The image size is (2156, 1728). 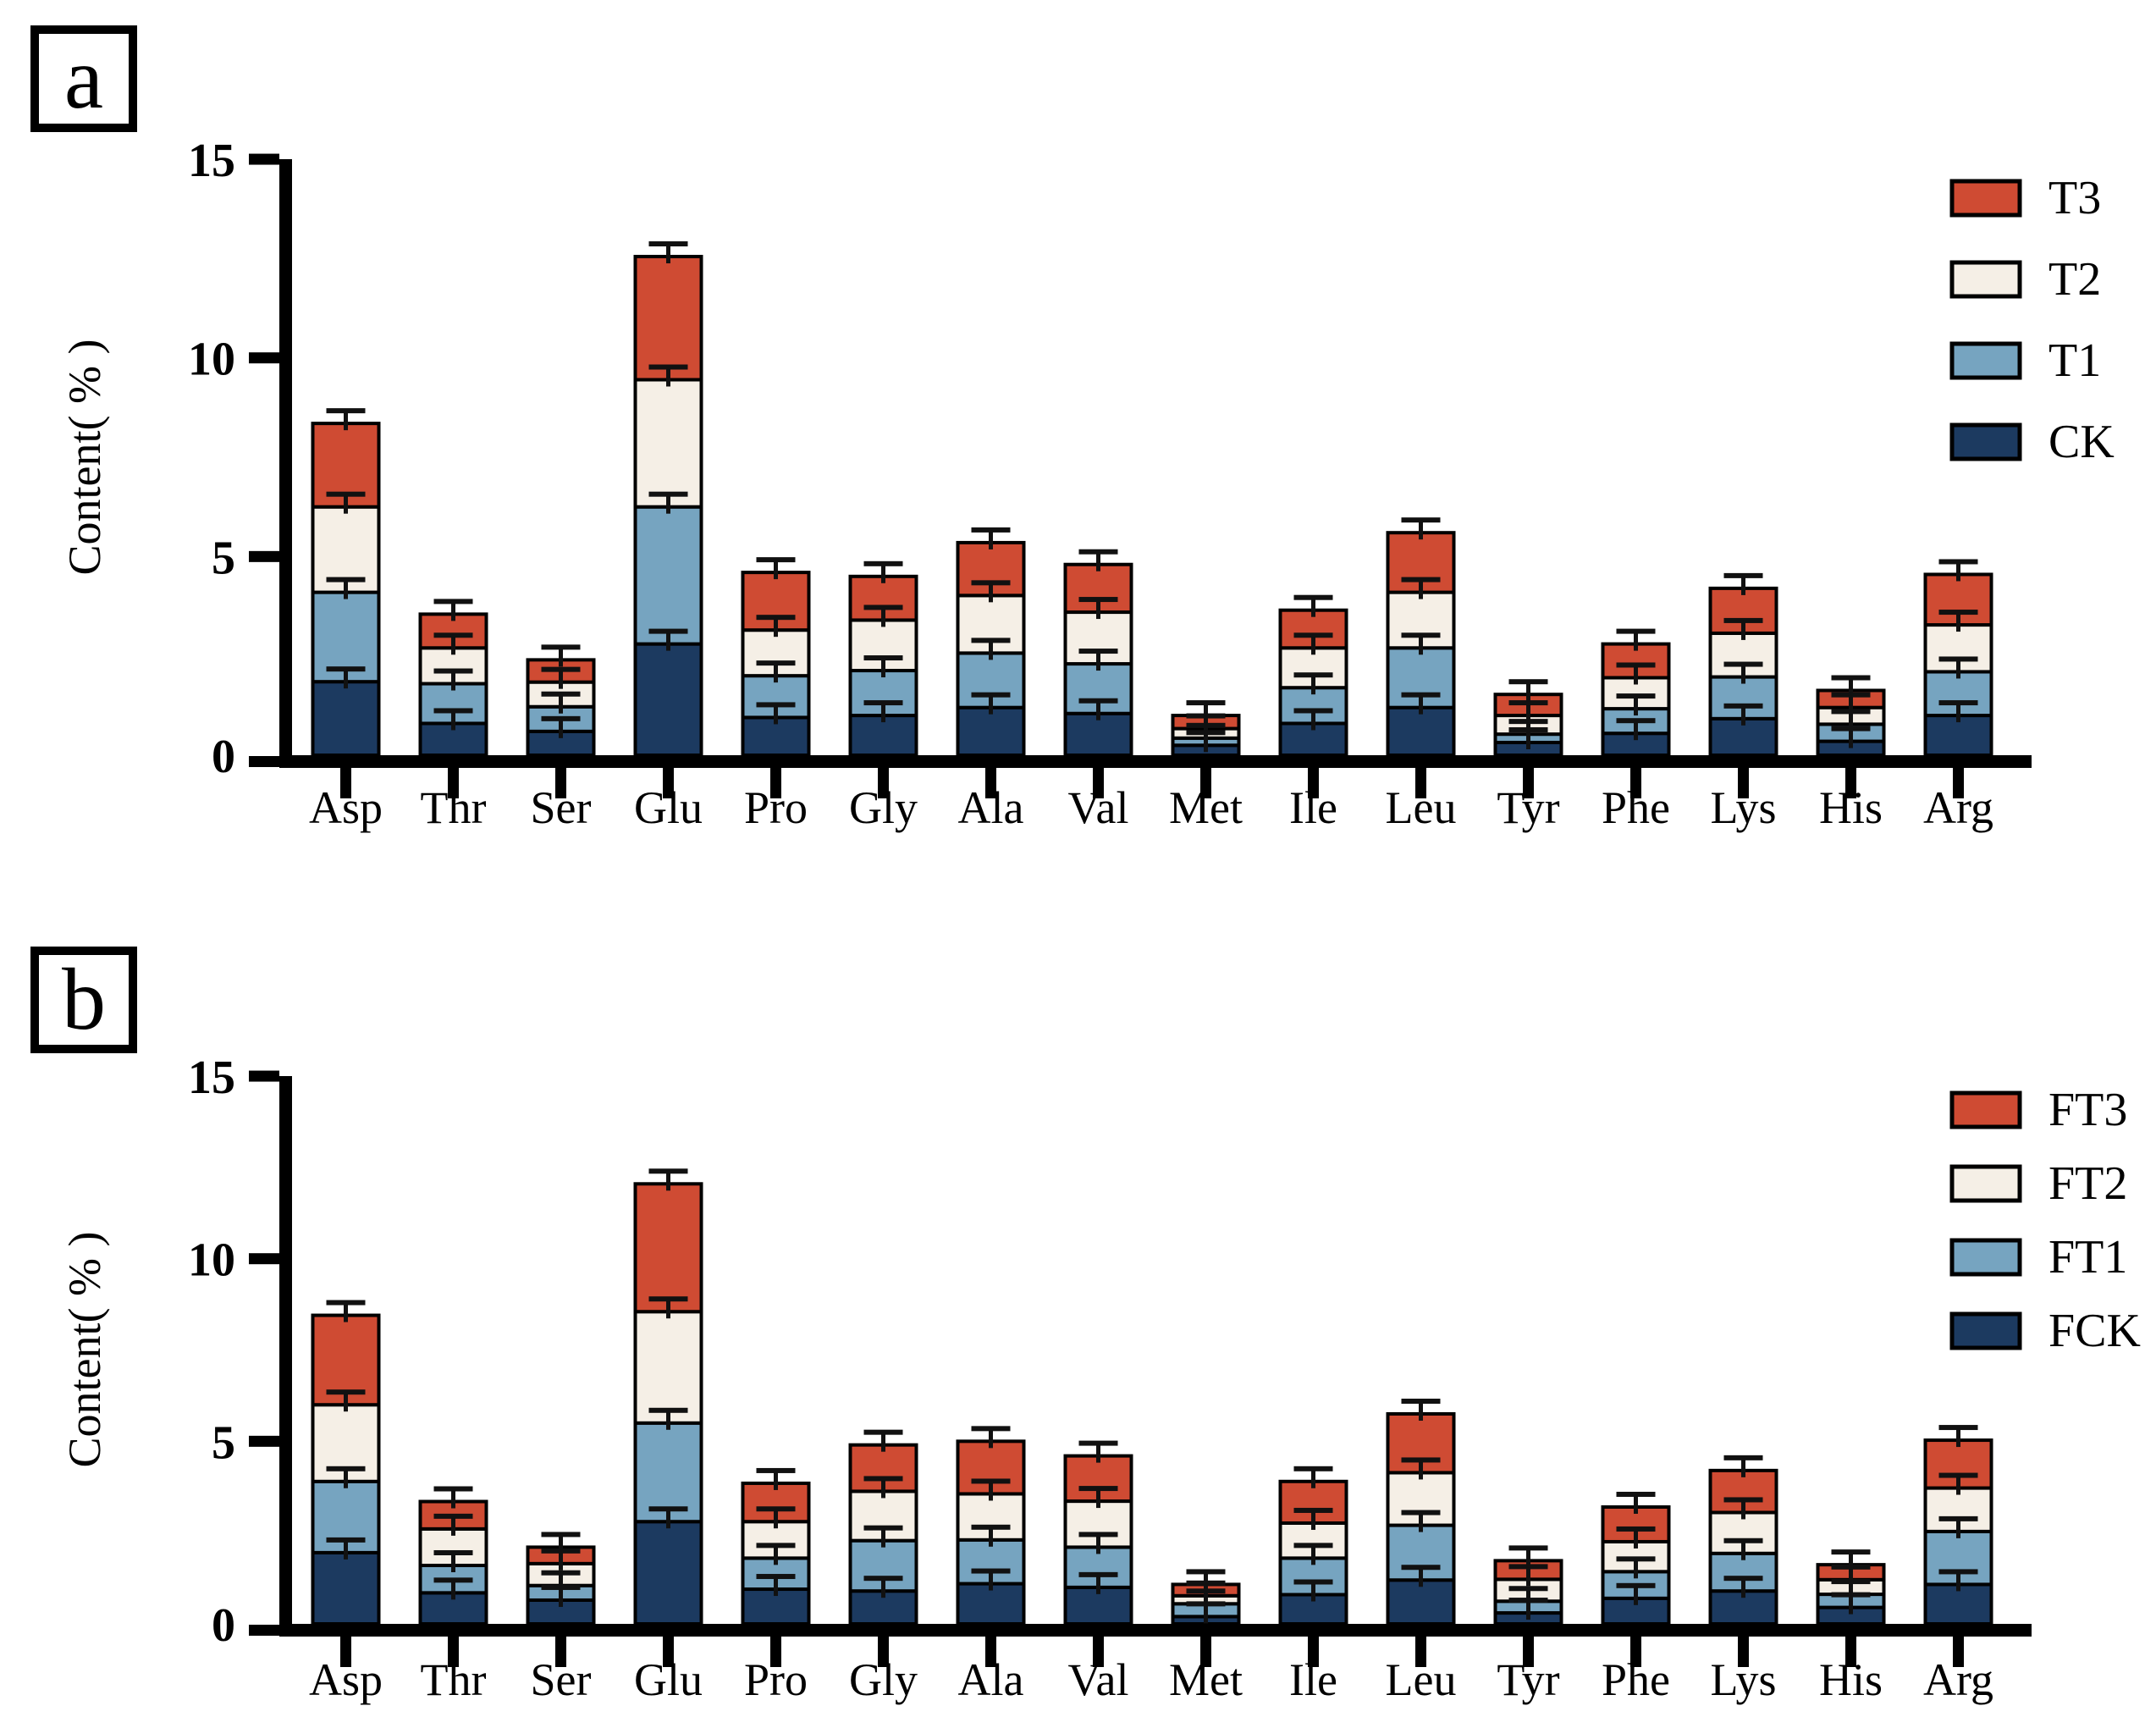 What do you see at coordinates (264, 358) in the screenshot?
I see `y-tick` at bounding box center [264, 358].